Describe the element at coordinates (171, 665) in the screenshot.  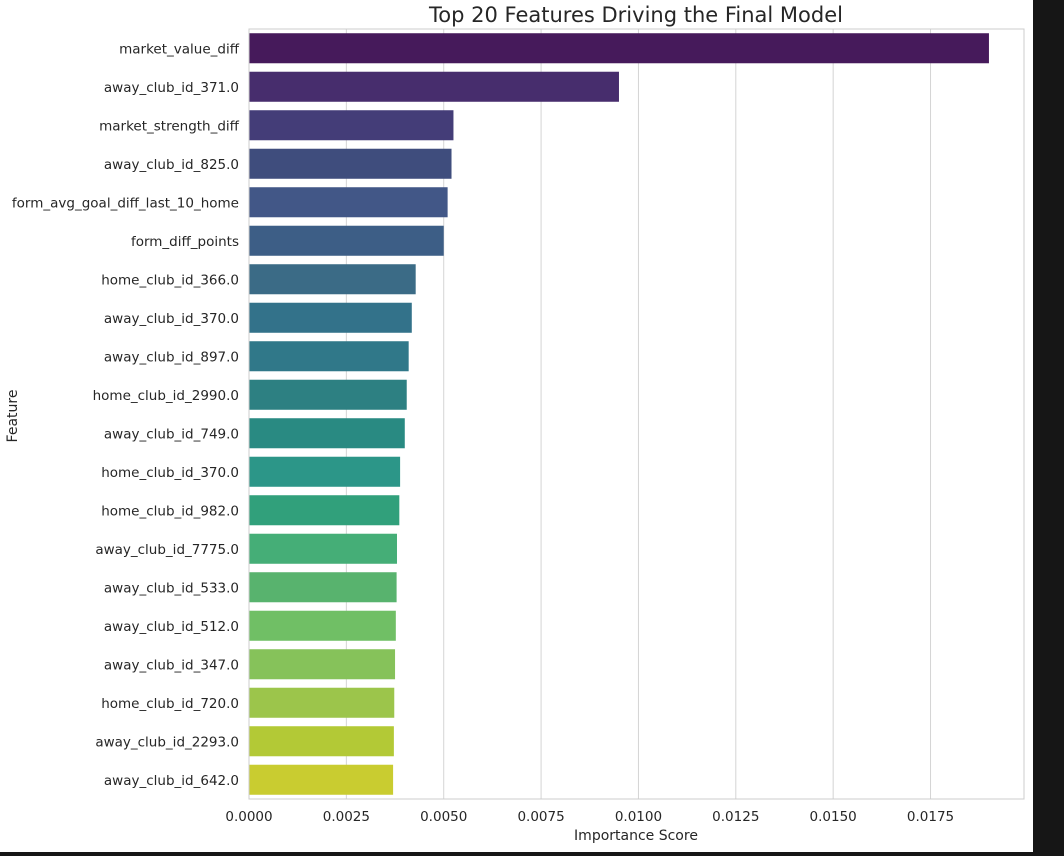
I see `y-tick-label: away_club_id_347.0` at that location.